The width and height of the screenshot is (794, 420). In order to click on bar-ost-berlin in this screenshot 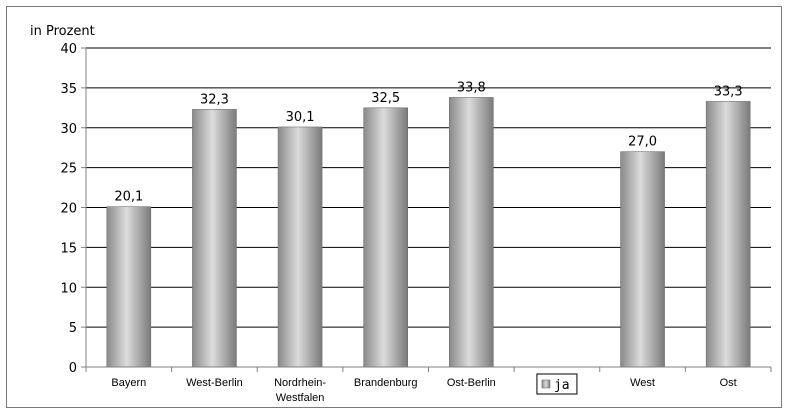, I will do `click(471, 232)`.